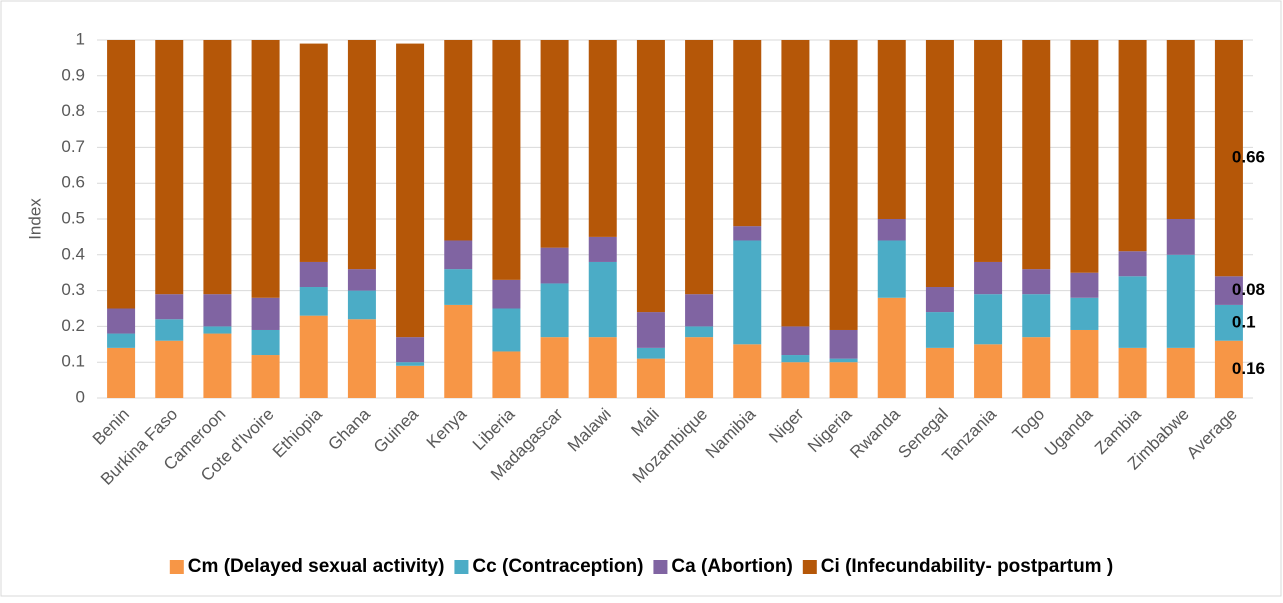  What do you see at coordinates (316, 566) in the screenshot?
I see `legend-label: Cm (Delayed sexual activity)` at bounding box center [316, 566].